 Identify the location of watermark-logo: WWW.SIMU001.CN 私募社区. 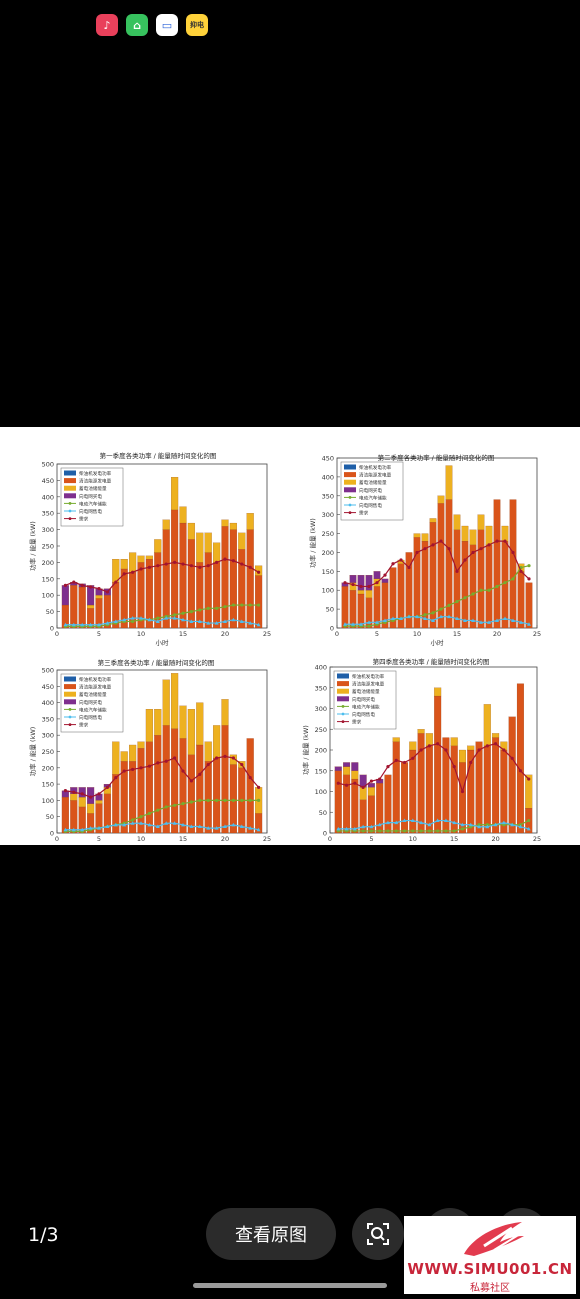
(490, 1255).